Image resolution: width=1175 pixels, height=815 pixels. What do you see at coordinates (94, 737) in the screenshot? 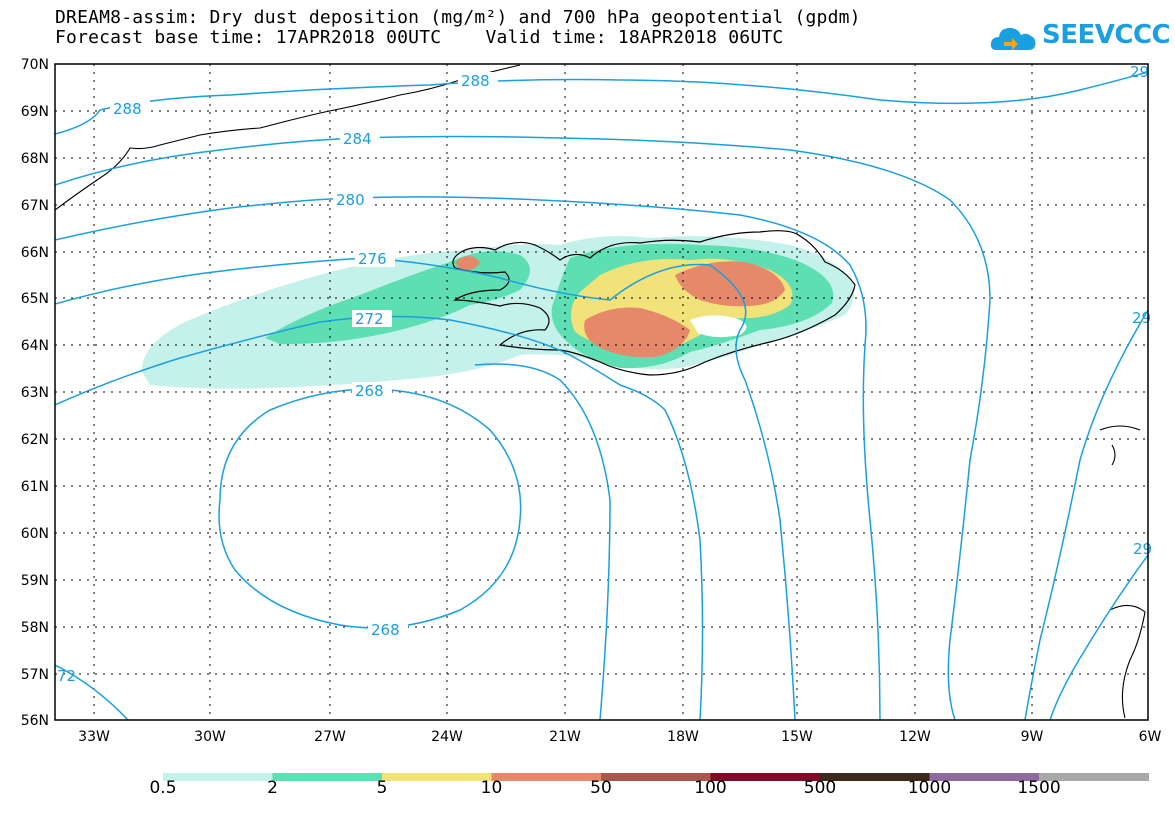
I see `lon-label: 33W` at bounding box center [94, 737].